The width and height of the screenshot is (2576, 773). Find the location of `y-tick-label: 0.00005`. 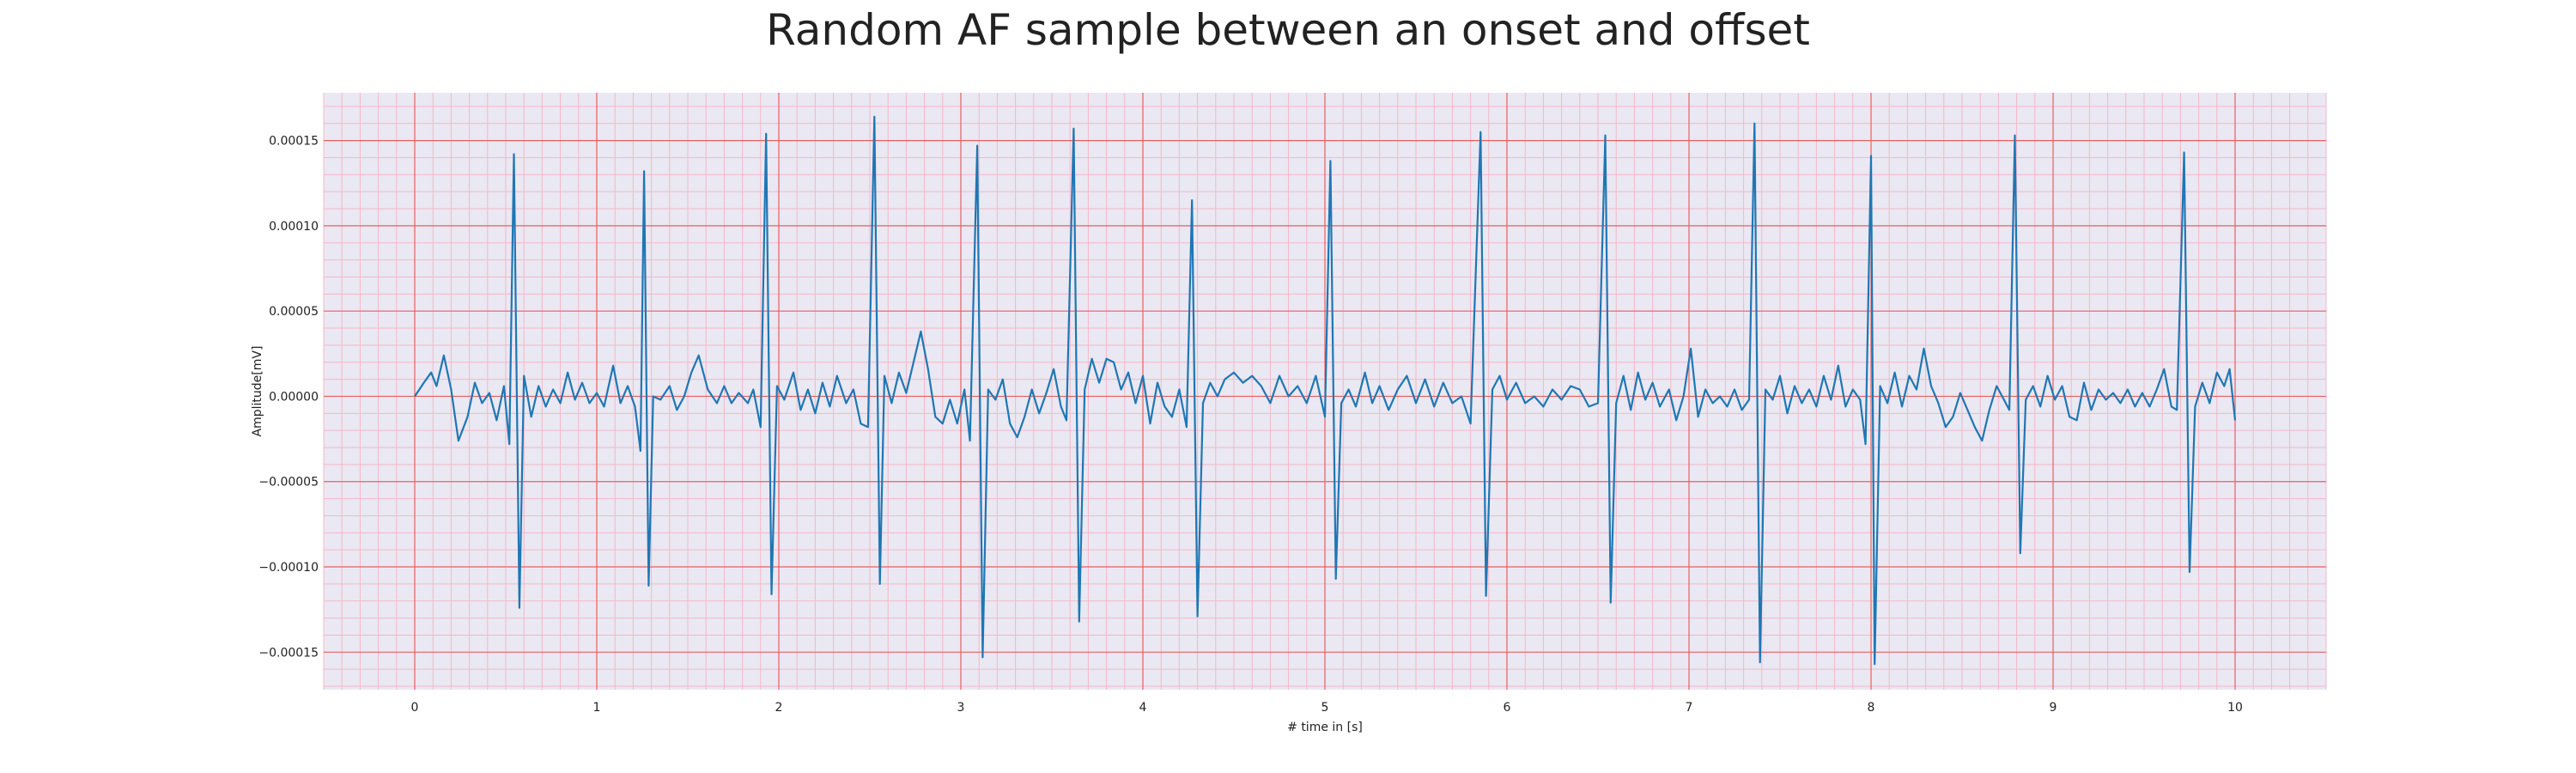

y-tick-label: 0.00005 is located at coordinates (294, 312).